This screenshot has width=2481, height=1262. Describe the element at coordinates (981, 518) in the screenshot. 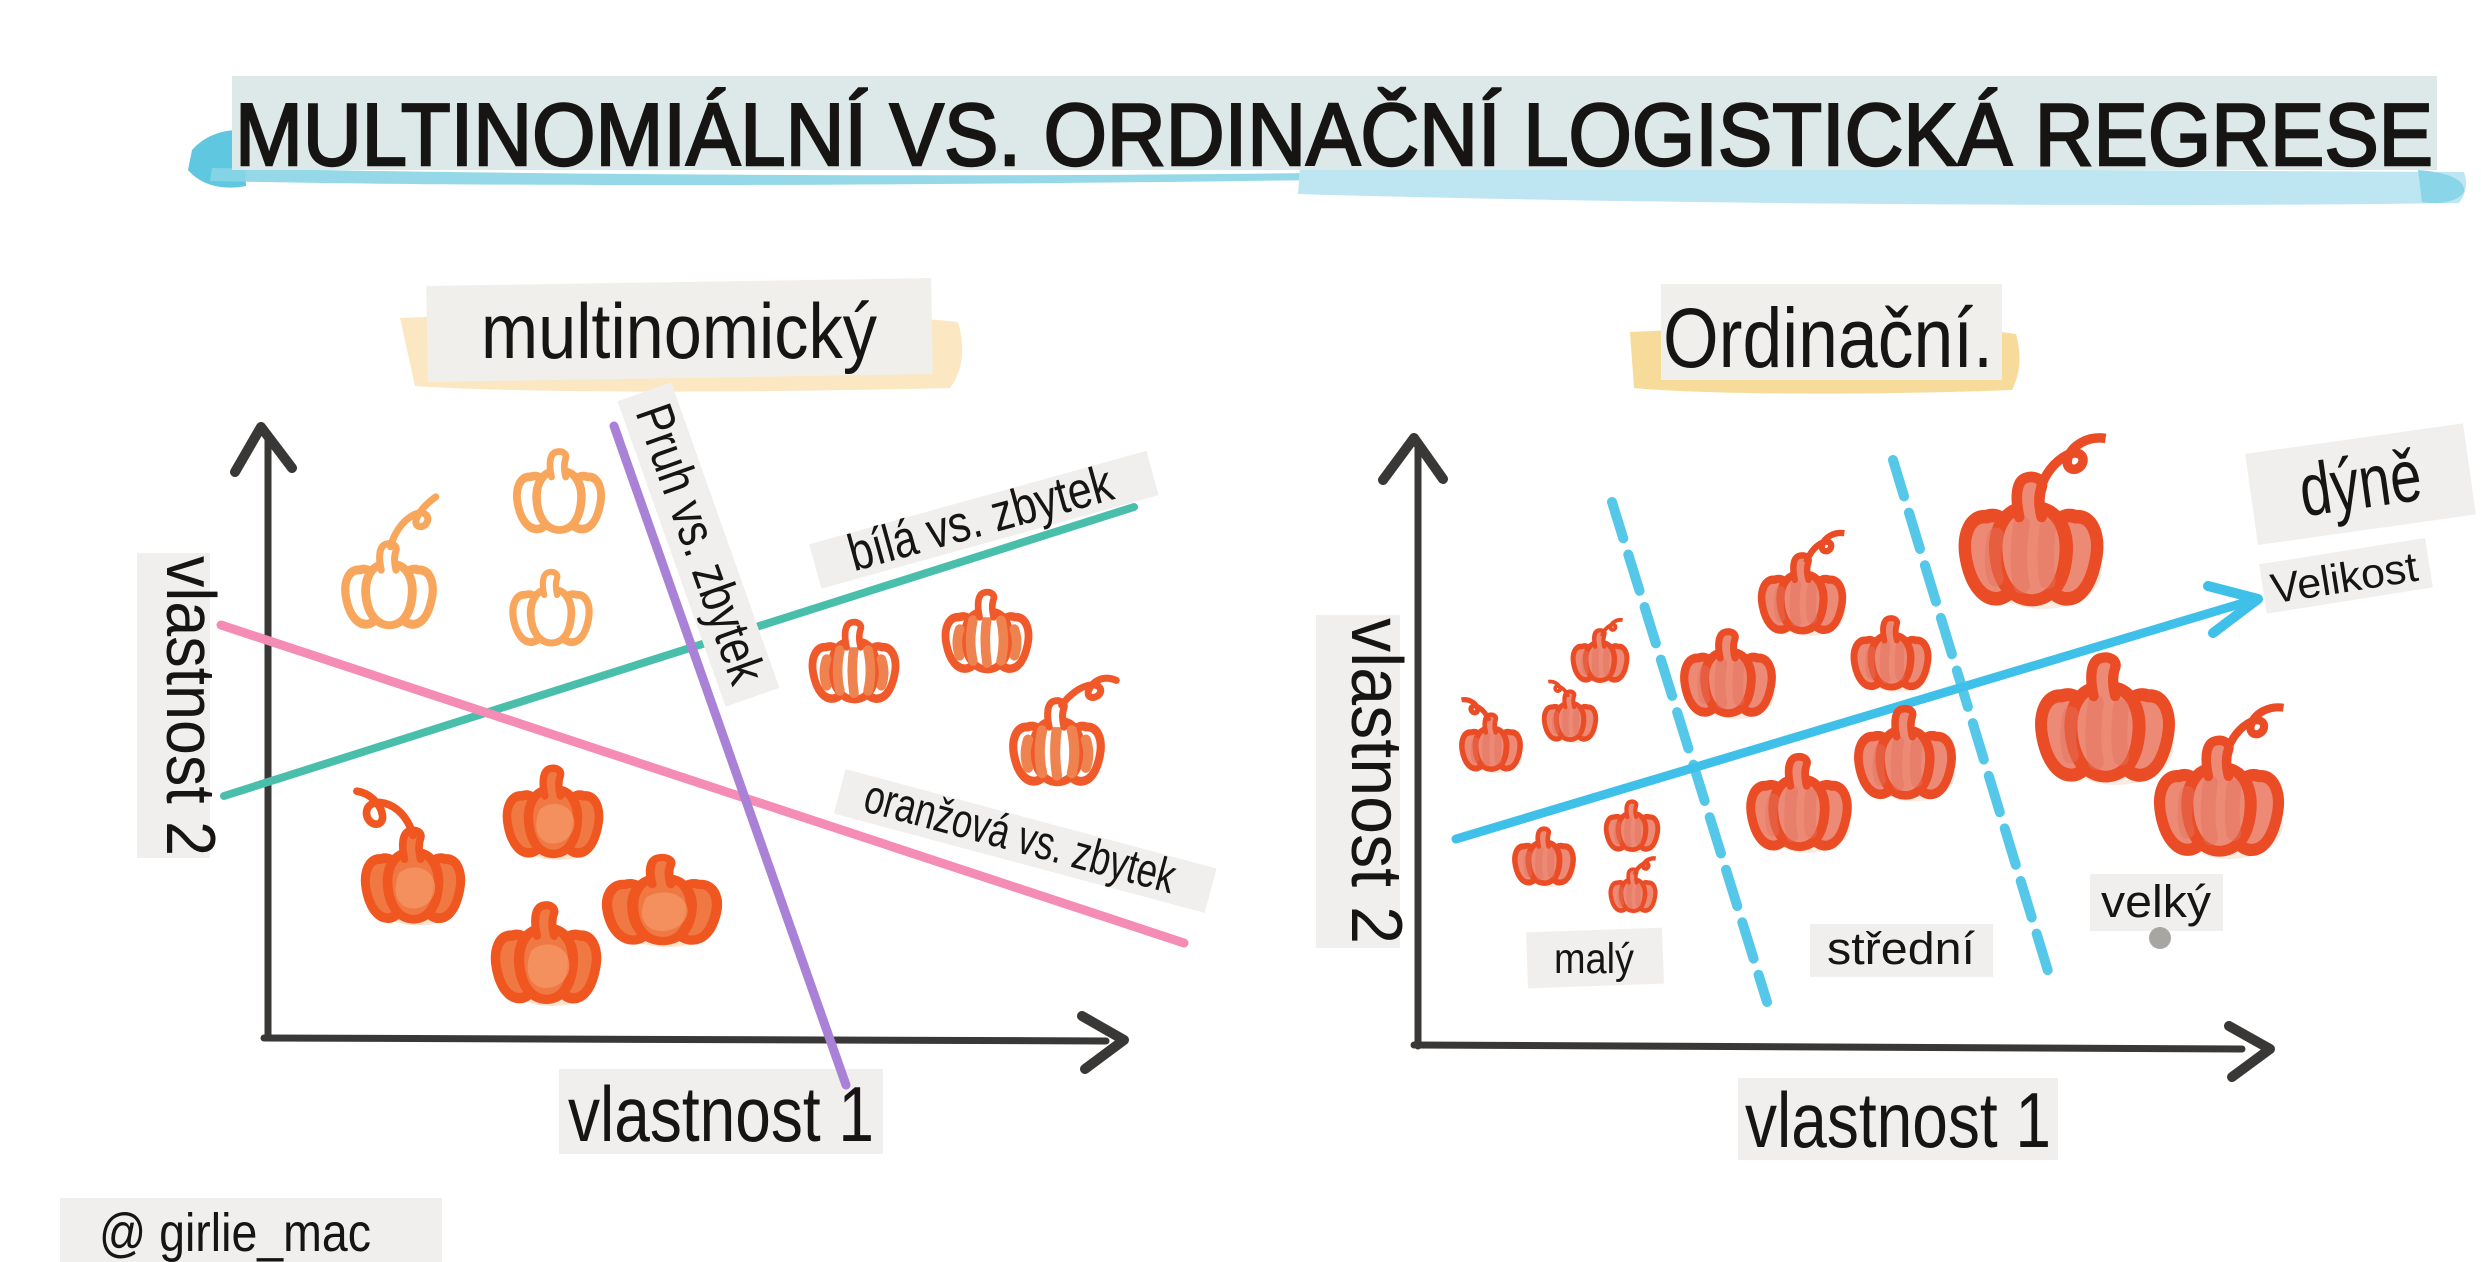

I see `svg-text: bílá vs. zbytek` at that location.